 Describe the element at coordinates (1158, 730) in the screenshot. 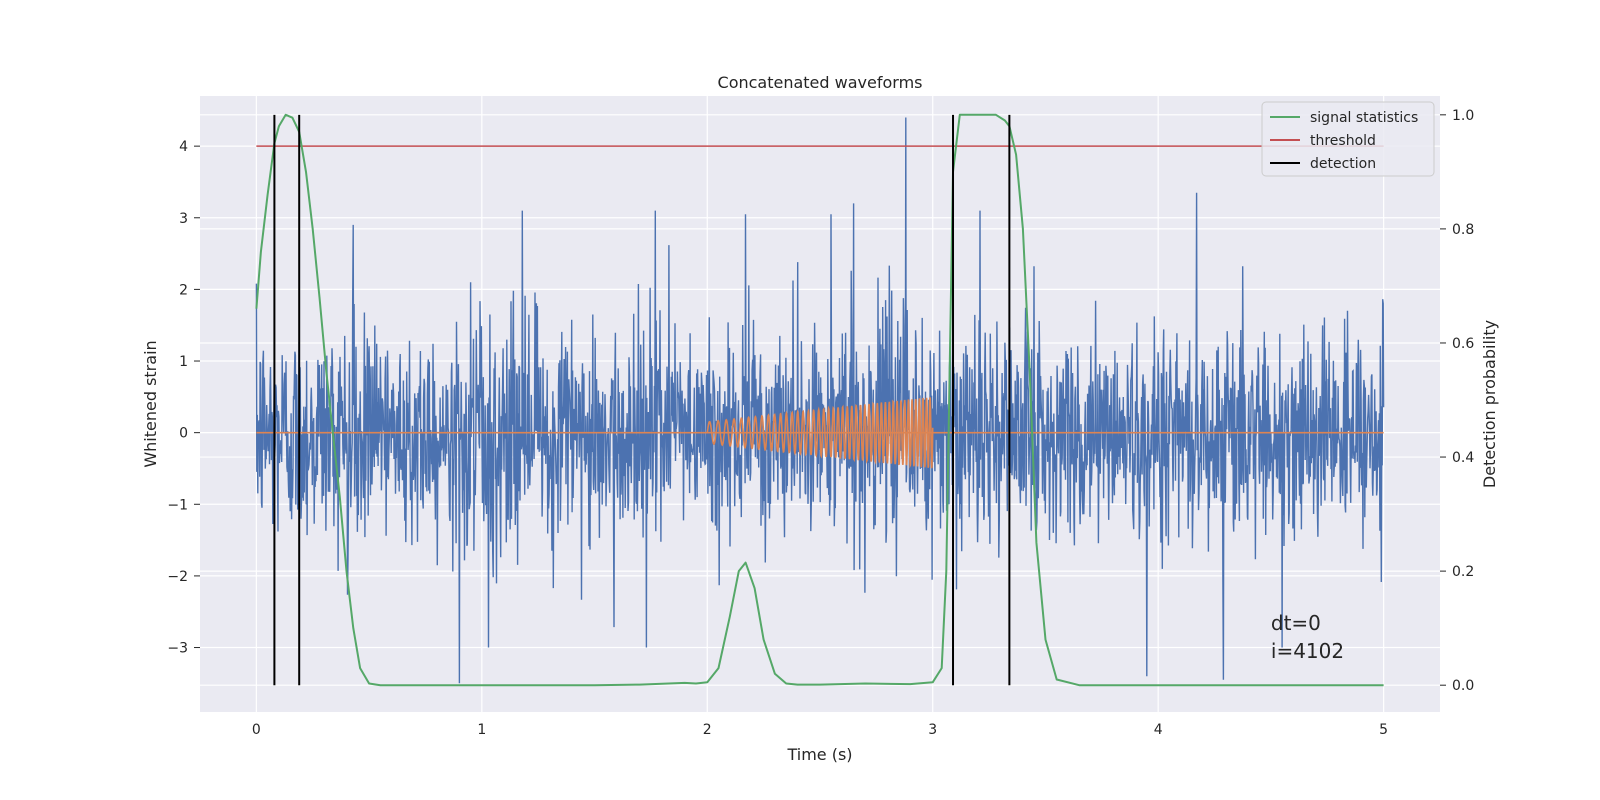

I see `x-tick-label: 4` at that location.